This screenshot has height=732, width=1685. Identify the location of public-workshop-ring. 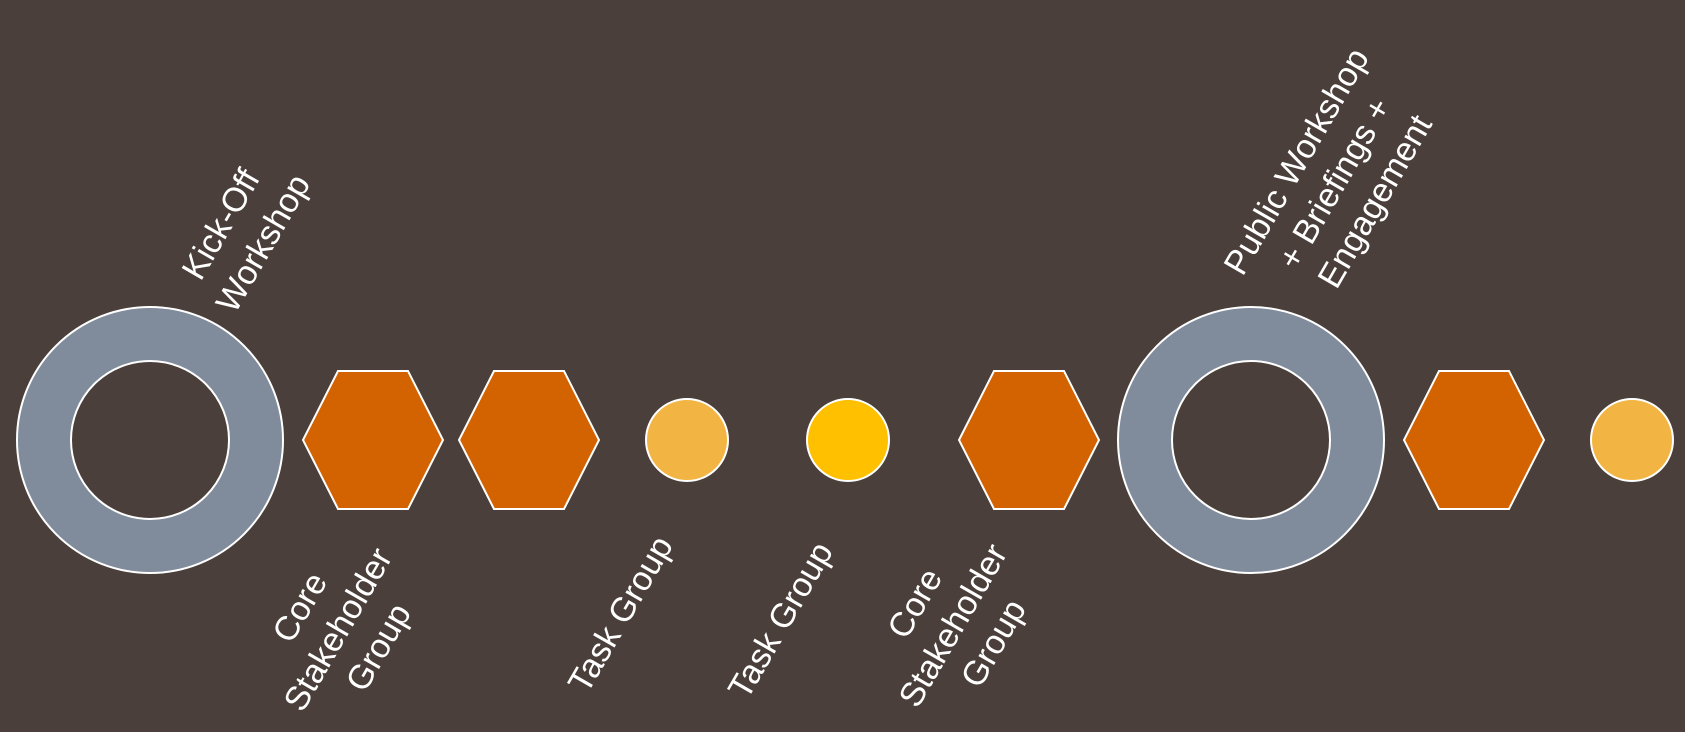
(1251, 440).